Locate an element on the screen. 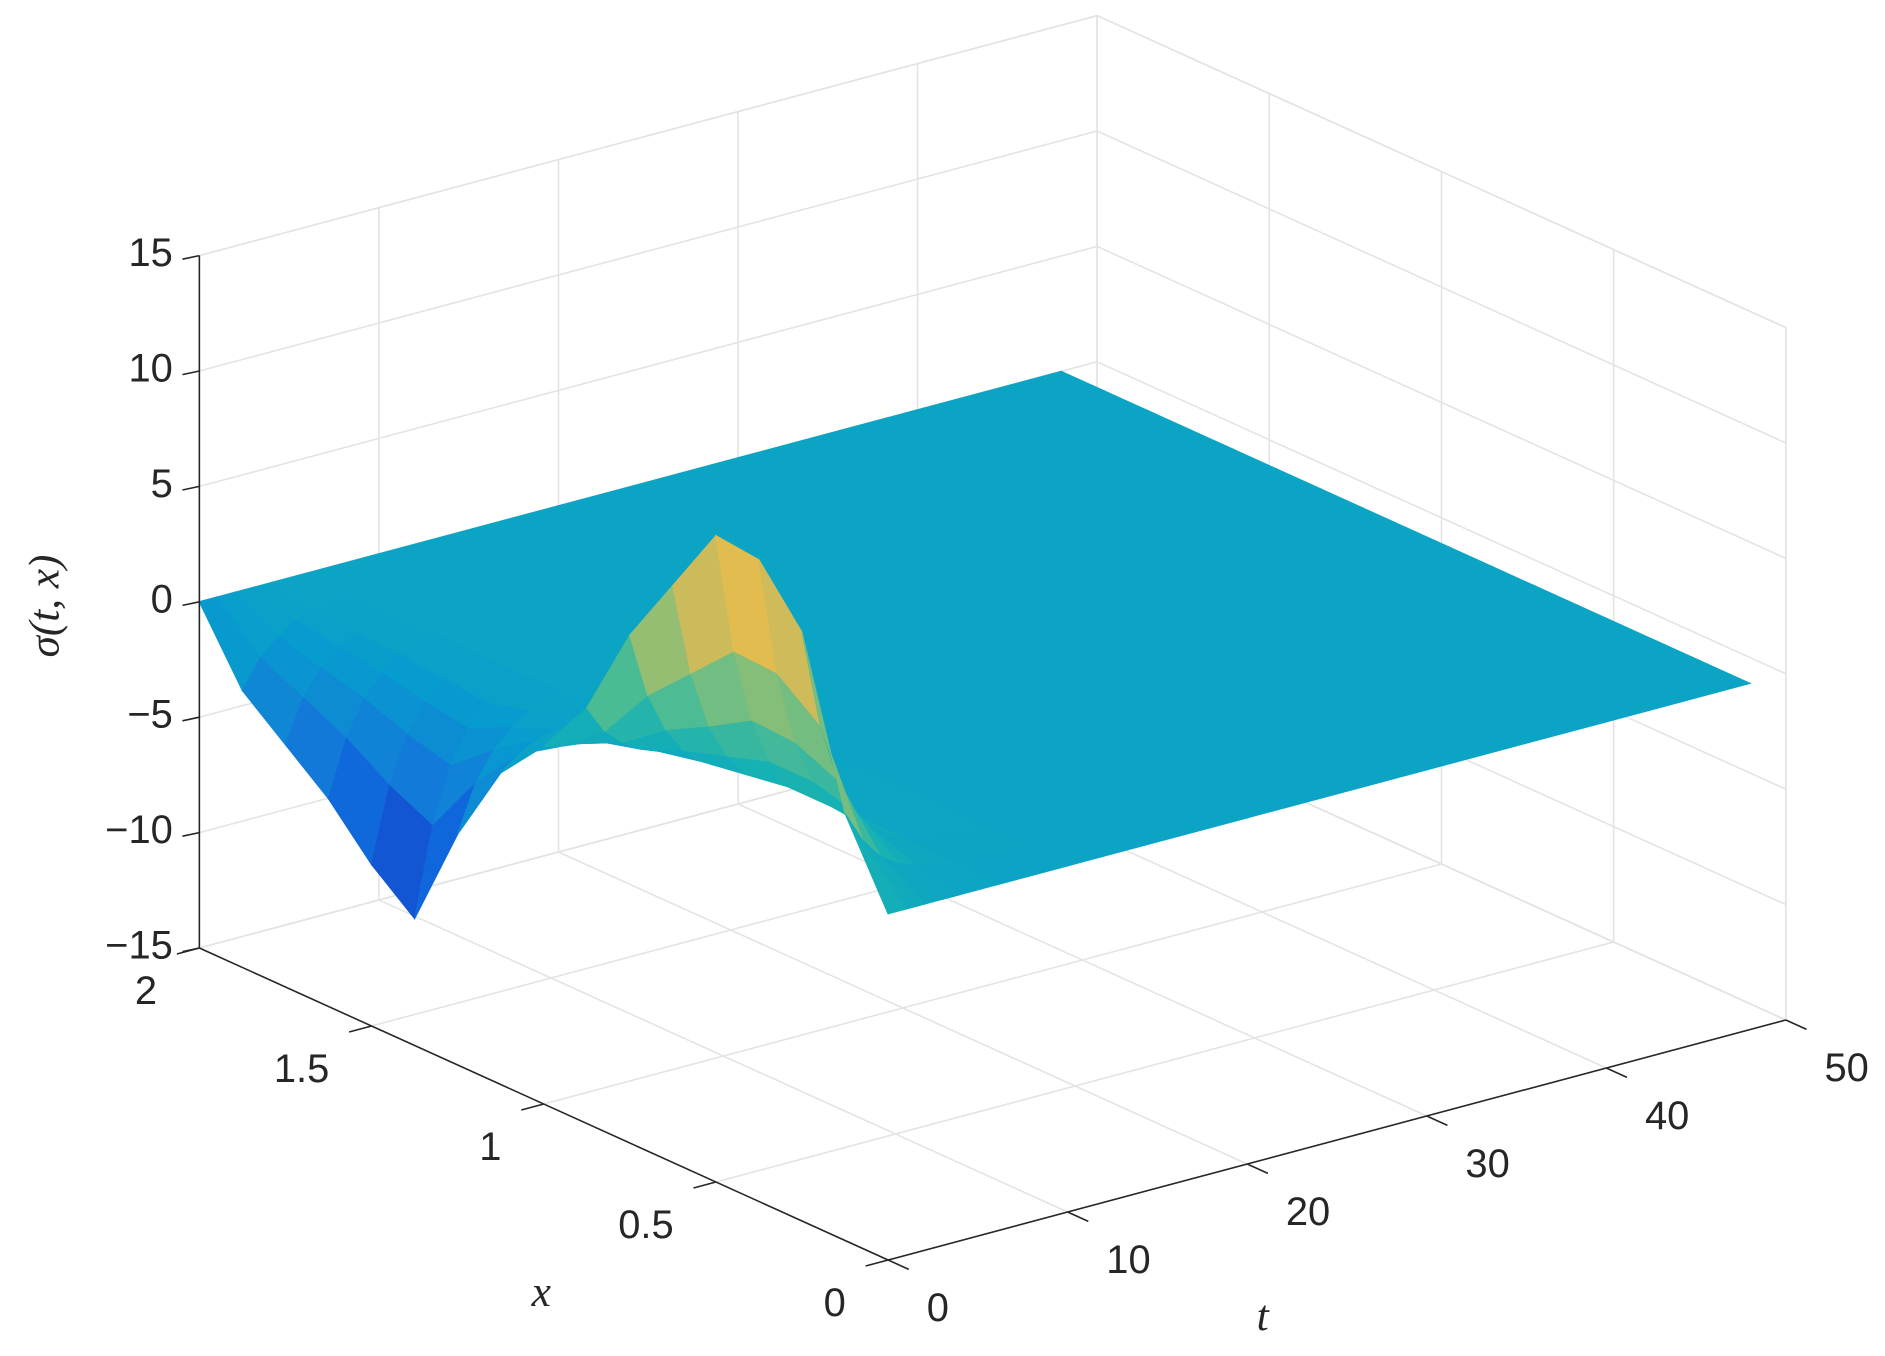 The image size is (1885, 1356). x-tick-label: 1.5 is located at coordinates (301, 1069).